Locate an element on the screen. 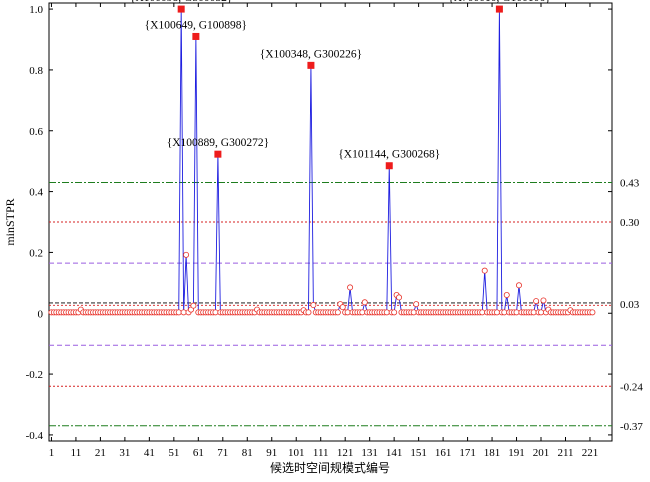 This screenshot has height=482, width=650. x-tick-label: 11 is located at coordinates (76, 453).